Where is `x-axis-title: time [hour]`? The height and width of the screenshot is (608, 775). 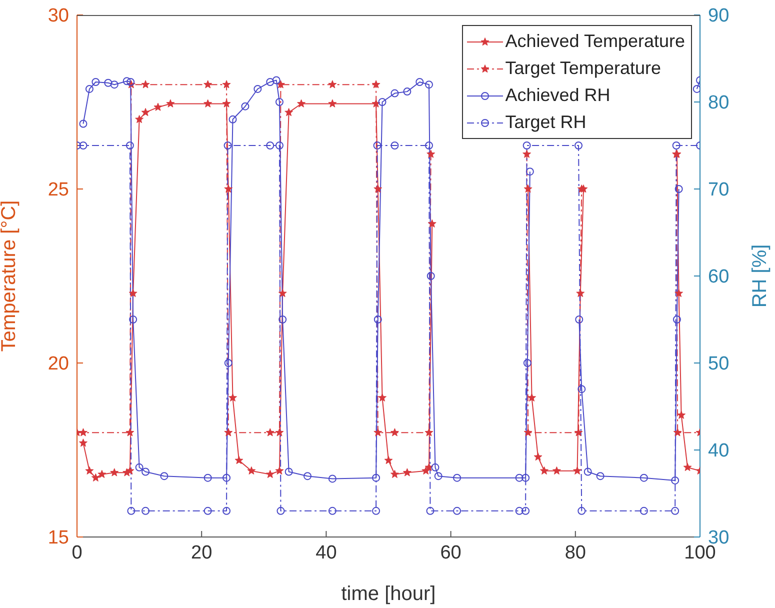
x-axis-title: time [hour] is located at coordinates (388, 594).